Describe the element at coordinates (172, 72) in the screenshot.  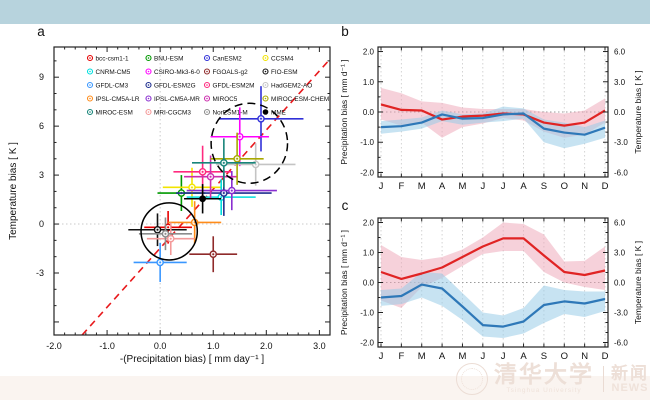
I see `legend-item-CSIRO-Mk3-6-0: CSIRO-Mk3-6-0` at that location.